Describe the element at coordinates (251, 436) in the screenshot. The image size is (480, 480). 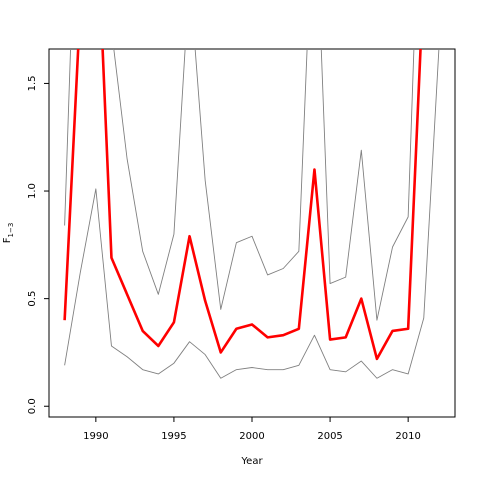
I see `x-tick-label: 2000` at that location.